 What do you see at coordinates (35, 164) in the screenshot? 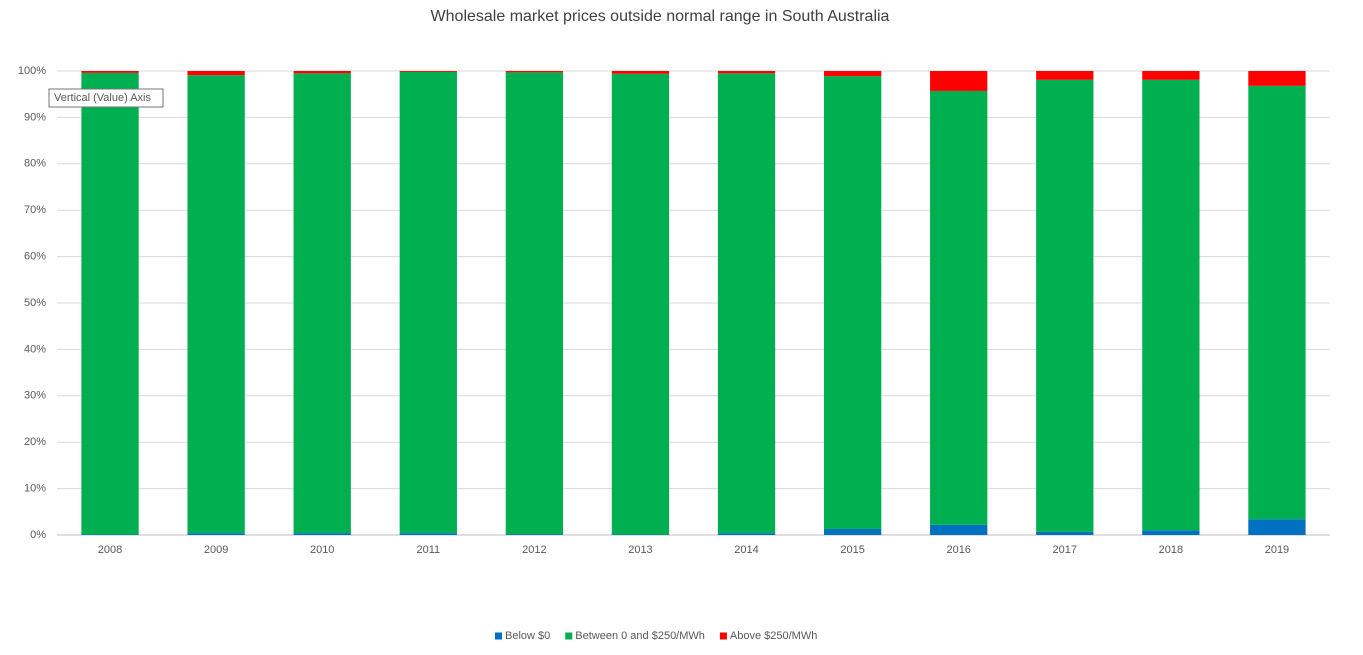
I see `y-tick-label: 80%` at bounding box center [35, 164].